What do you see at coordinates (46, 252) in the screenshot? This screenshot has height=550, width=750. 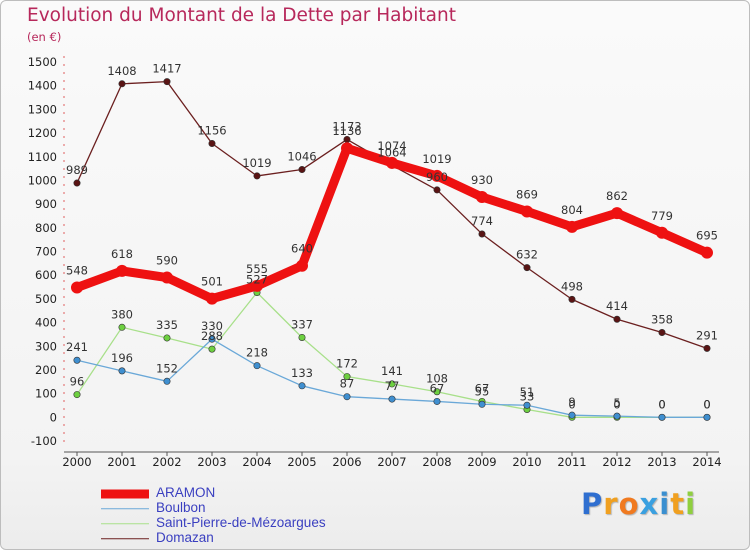 I see `y-tick-label: 700` at bounding box center [46, 252].